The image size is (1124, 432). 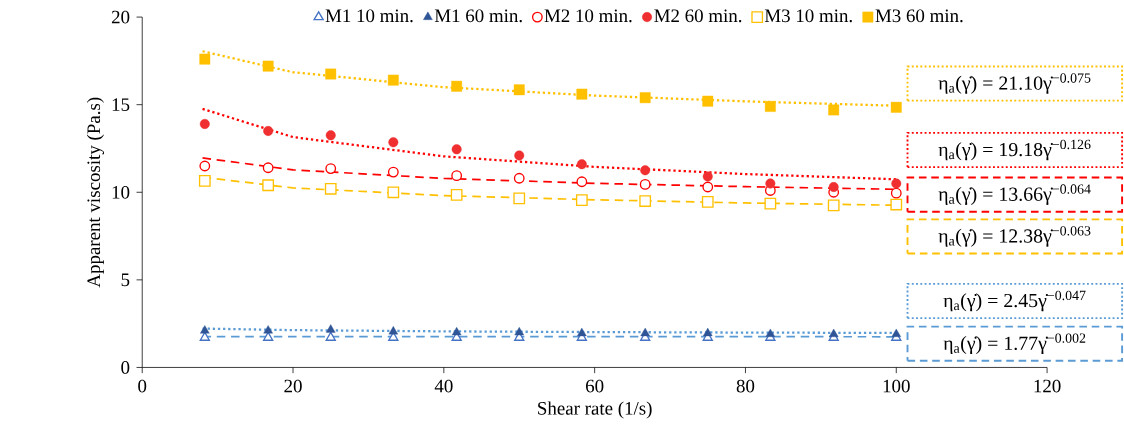 I want to click on annotation: η$_{a}$(γ̇) = 12.38γ̇$^{−0.063}$, so click(x=1014, y=236).